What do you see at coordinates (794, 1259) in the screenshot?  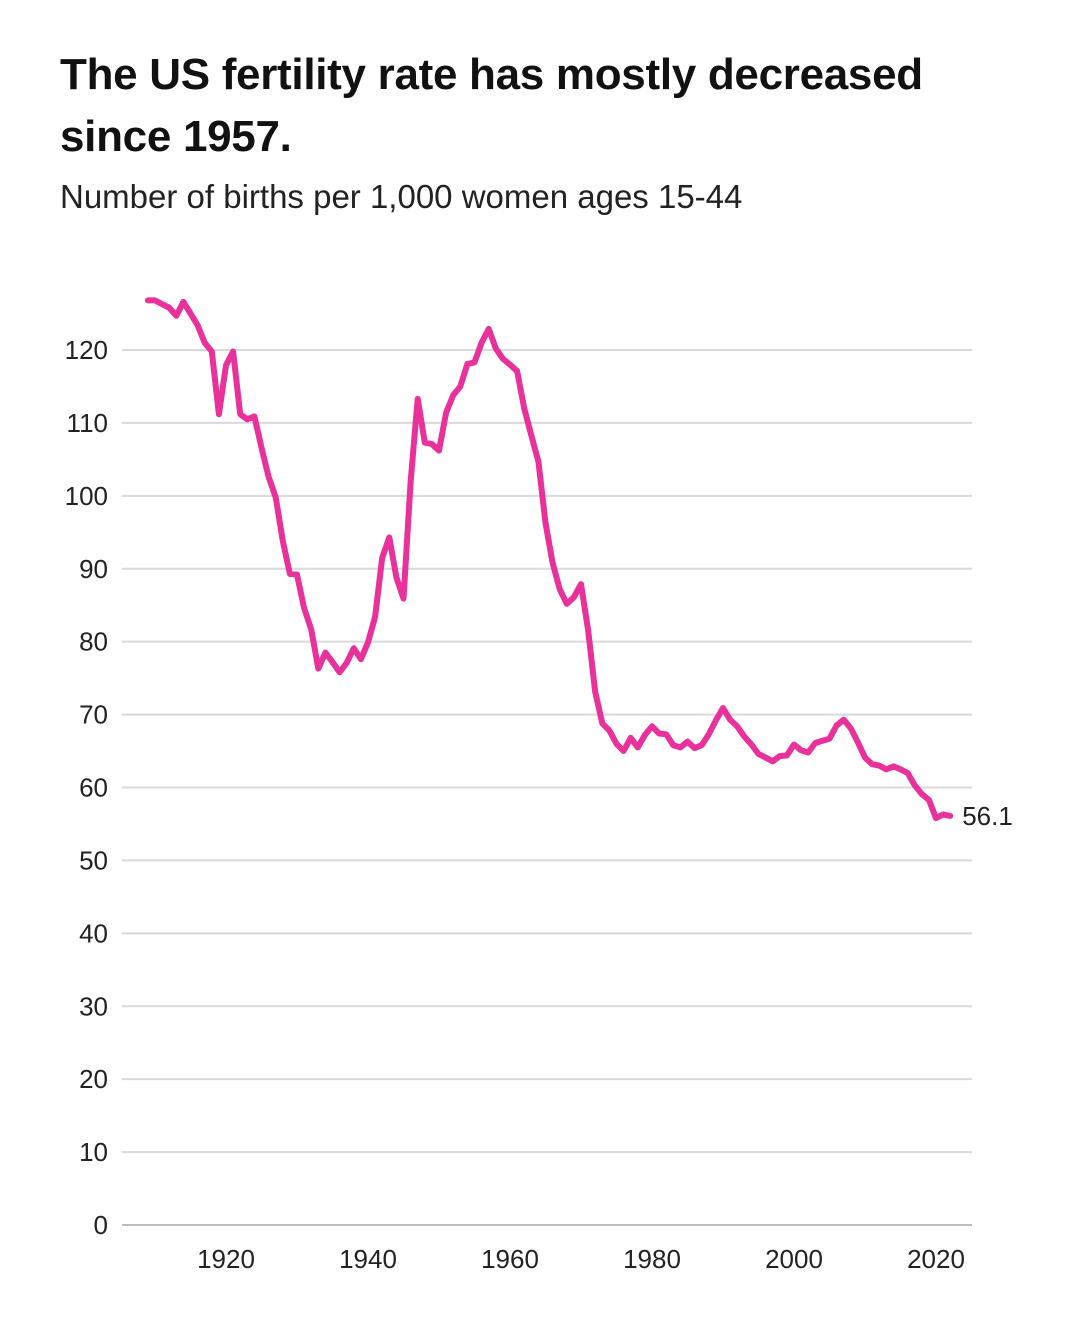 I see `x-tick-label: 2000` at bounding box center [794, 1259].